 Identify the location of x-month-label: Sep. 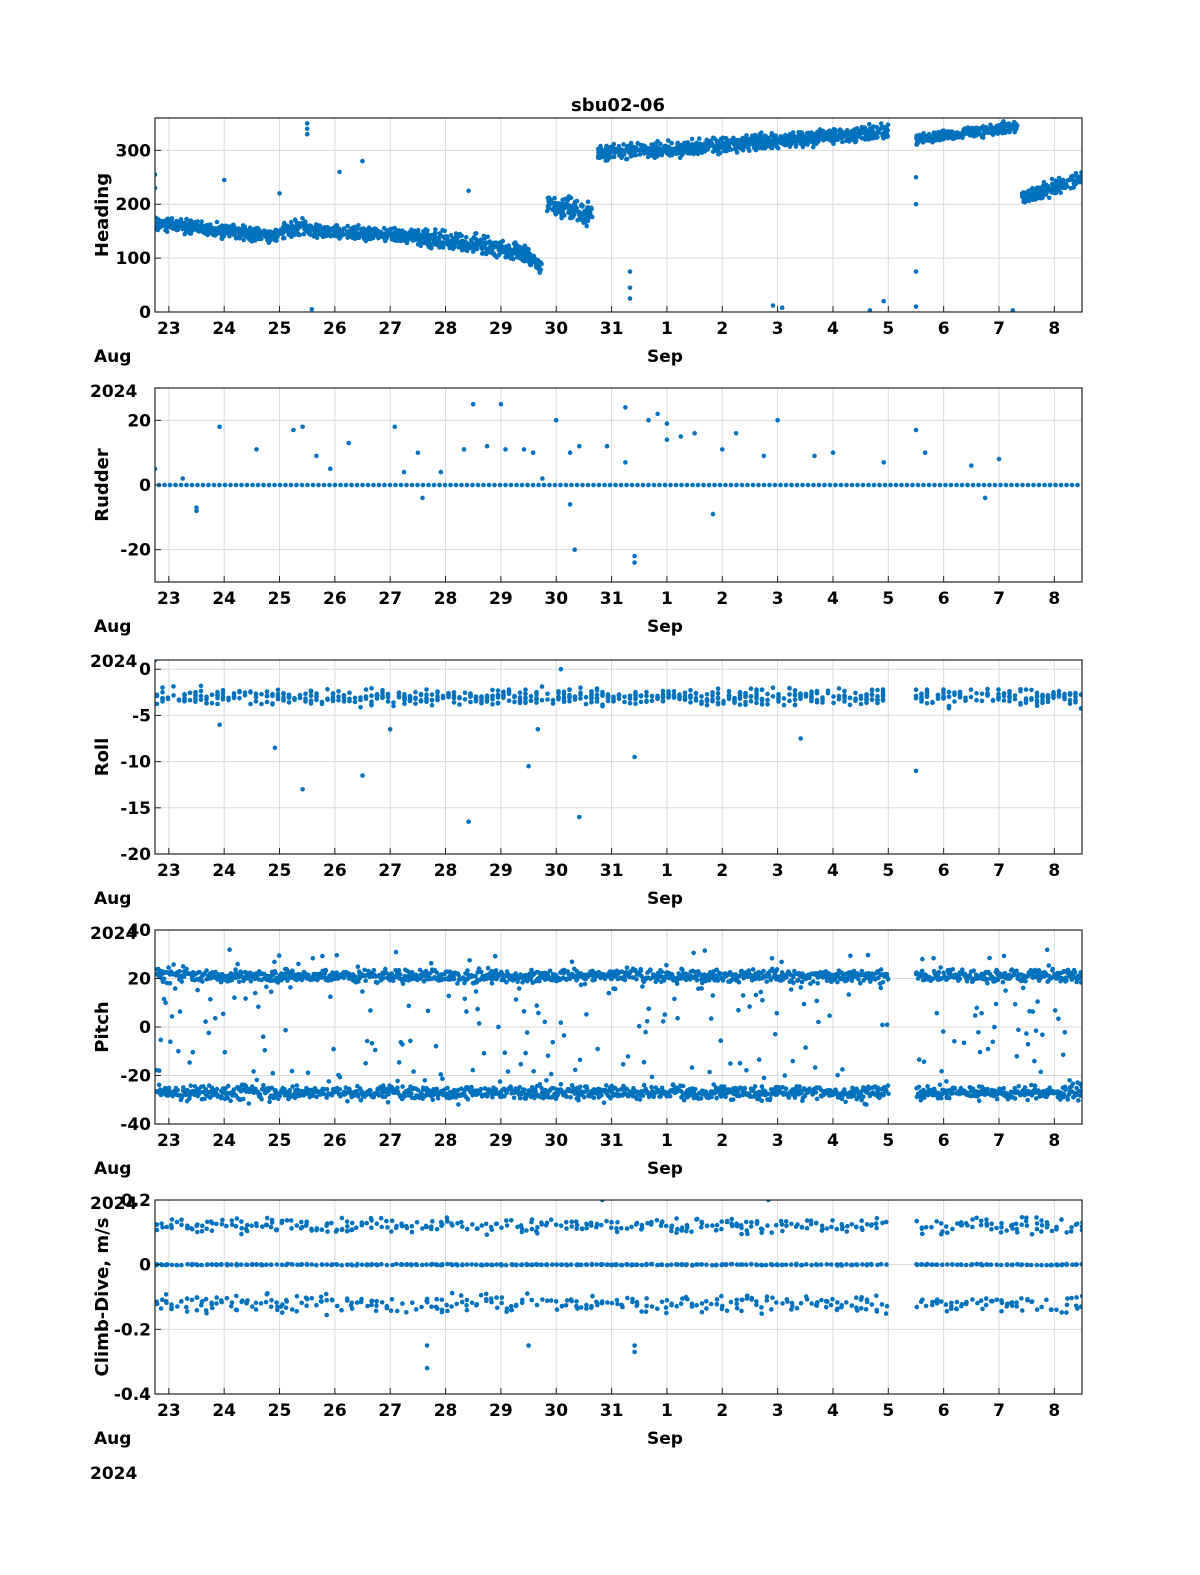
(665, 627).